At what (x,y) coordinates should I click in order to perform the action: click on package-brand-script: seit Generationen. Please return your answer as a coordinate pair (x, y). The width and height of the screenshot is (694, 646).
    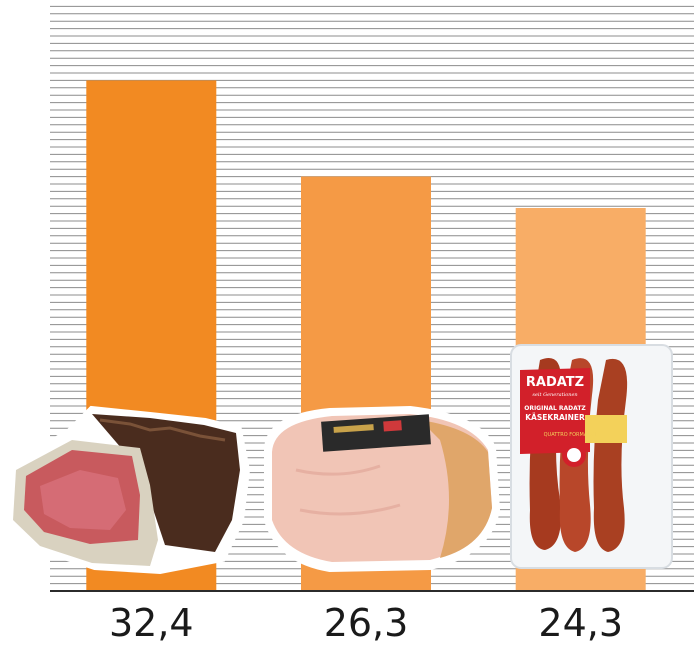
    Looking at the image, I should click on (554, 395).